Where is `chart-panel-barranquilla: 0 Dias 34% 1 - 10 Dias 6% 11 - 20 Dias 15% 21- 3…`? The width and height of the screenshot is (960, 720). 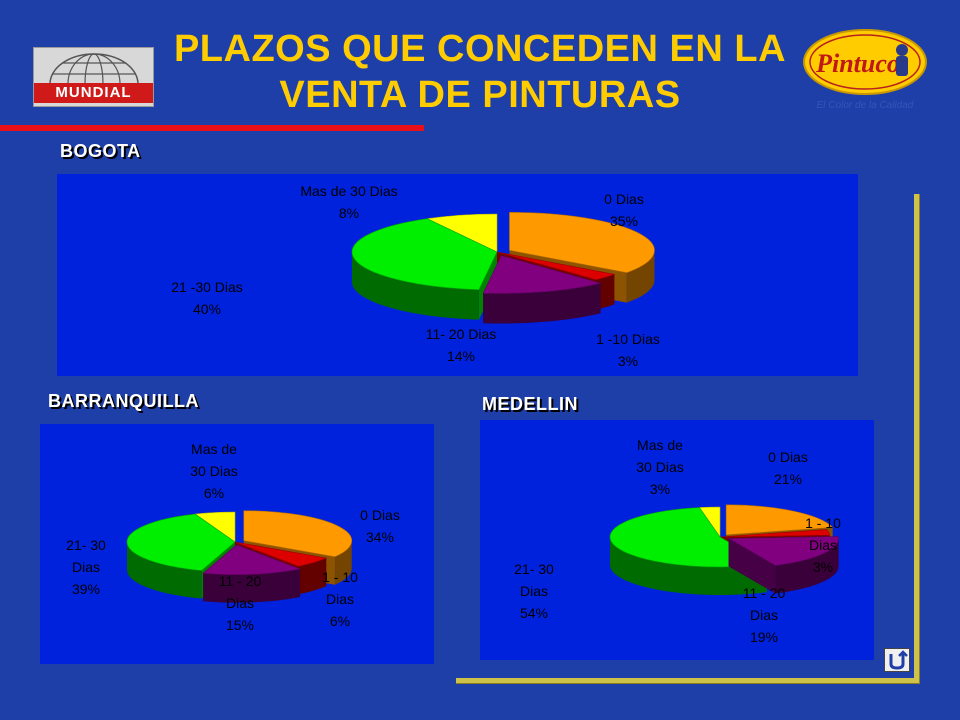
chart-panel-barranquilla: 0 Dias 34% 1 - 10 Dias 6% 11 - 20 Dias 15% 21- 3… is located at coordinates (237, 544).